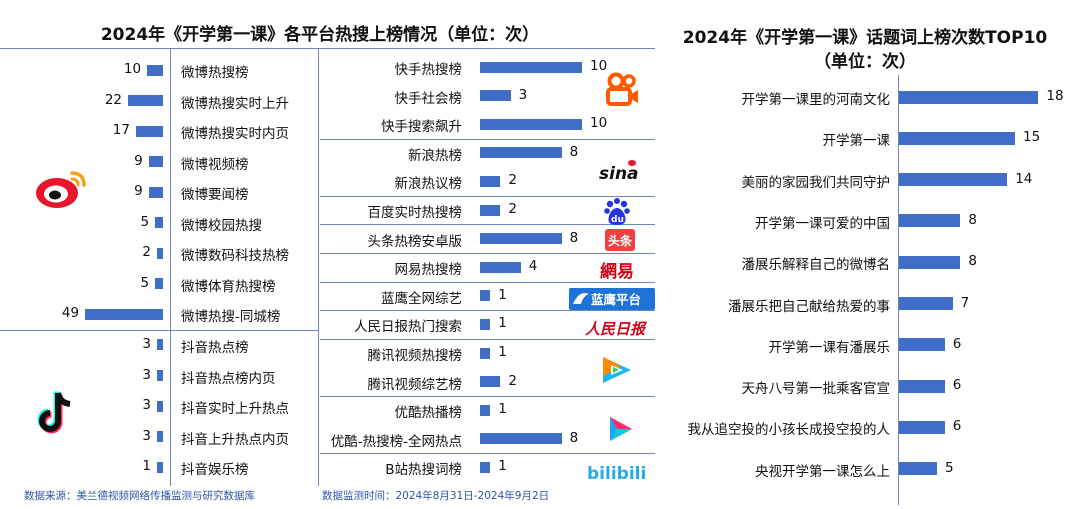 This screenshot has height=509, width=1080. Describe the element at coordinates (235, 256) in the screenshot. I see `category-label: 微博数码科技热榜` at that location.